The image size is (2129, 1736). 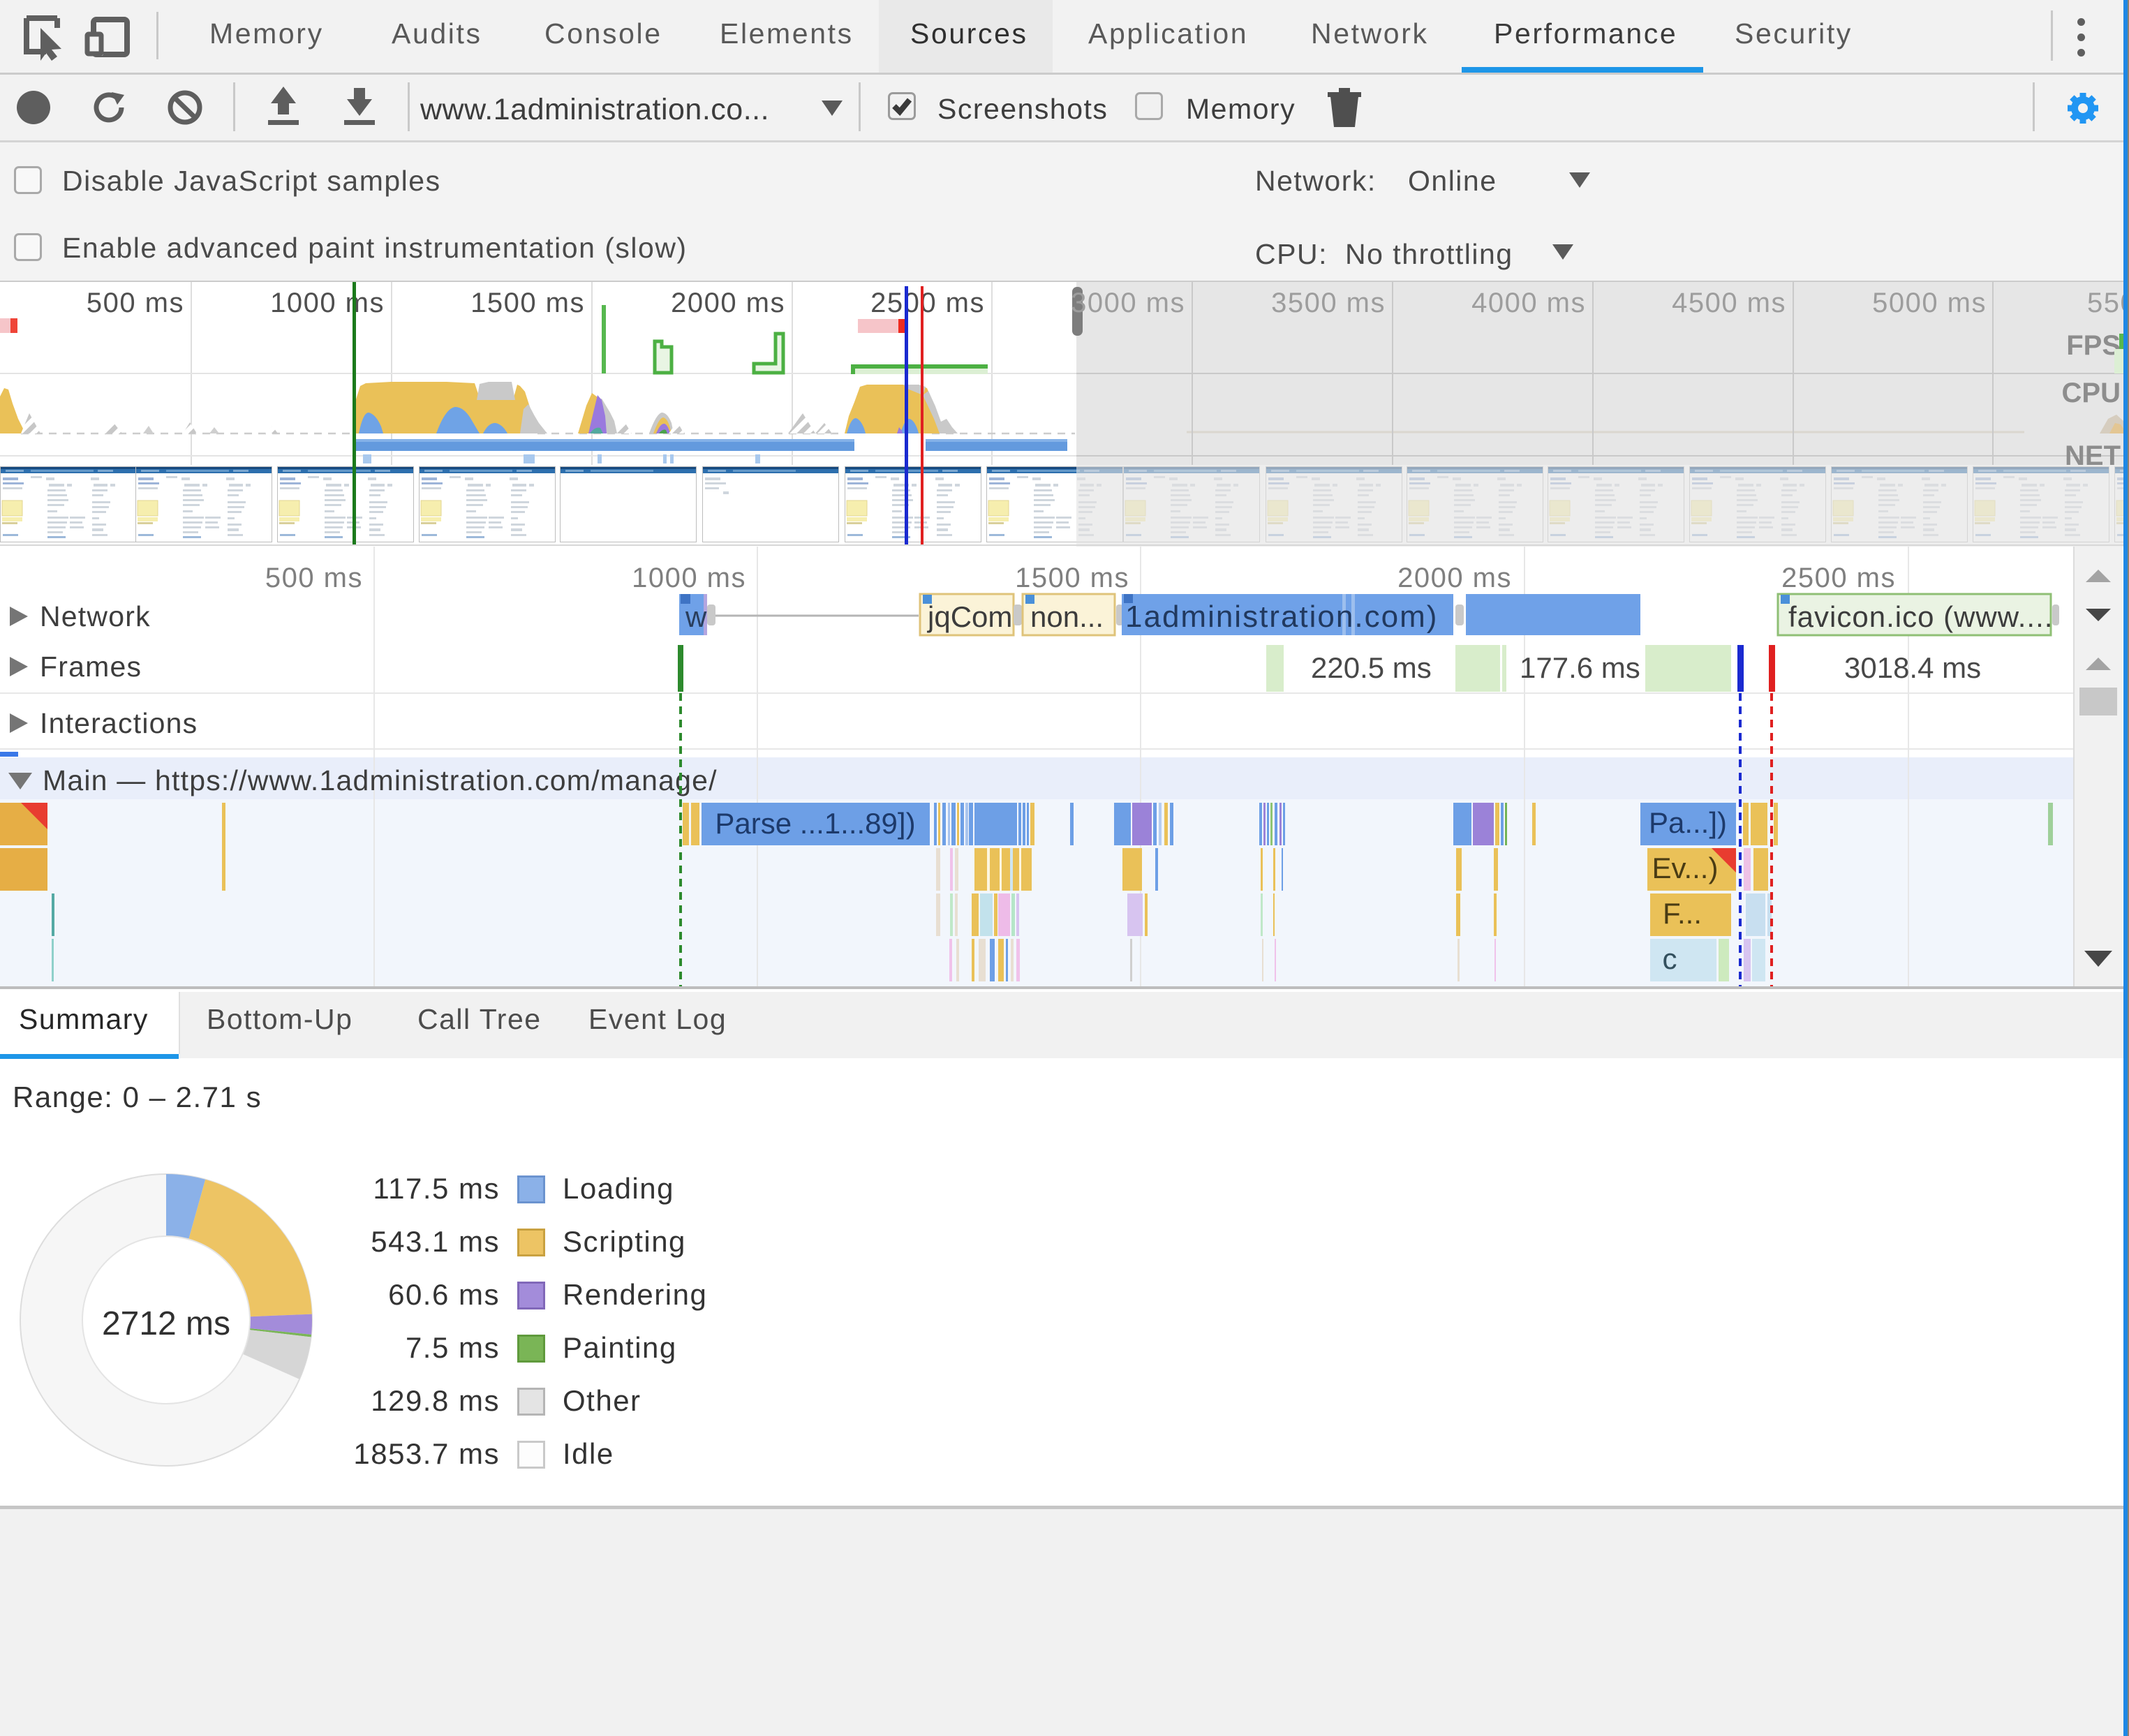 What do you see at coordinates (166, 1323) in the screenshot?
I see `svg-text: 2712 ms` at bounding box center [166, 1323].